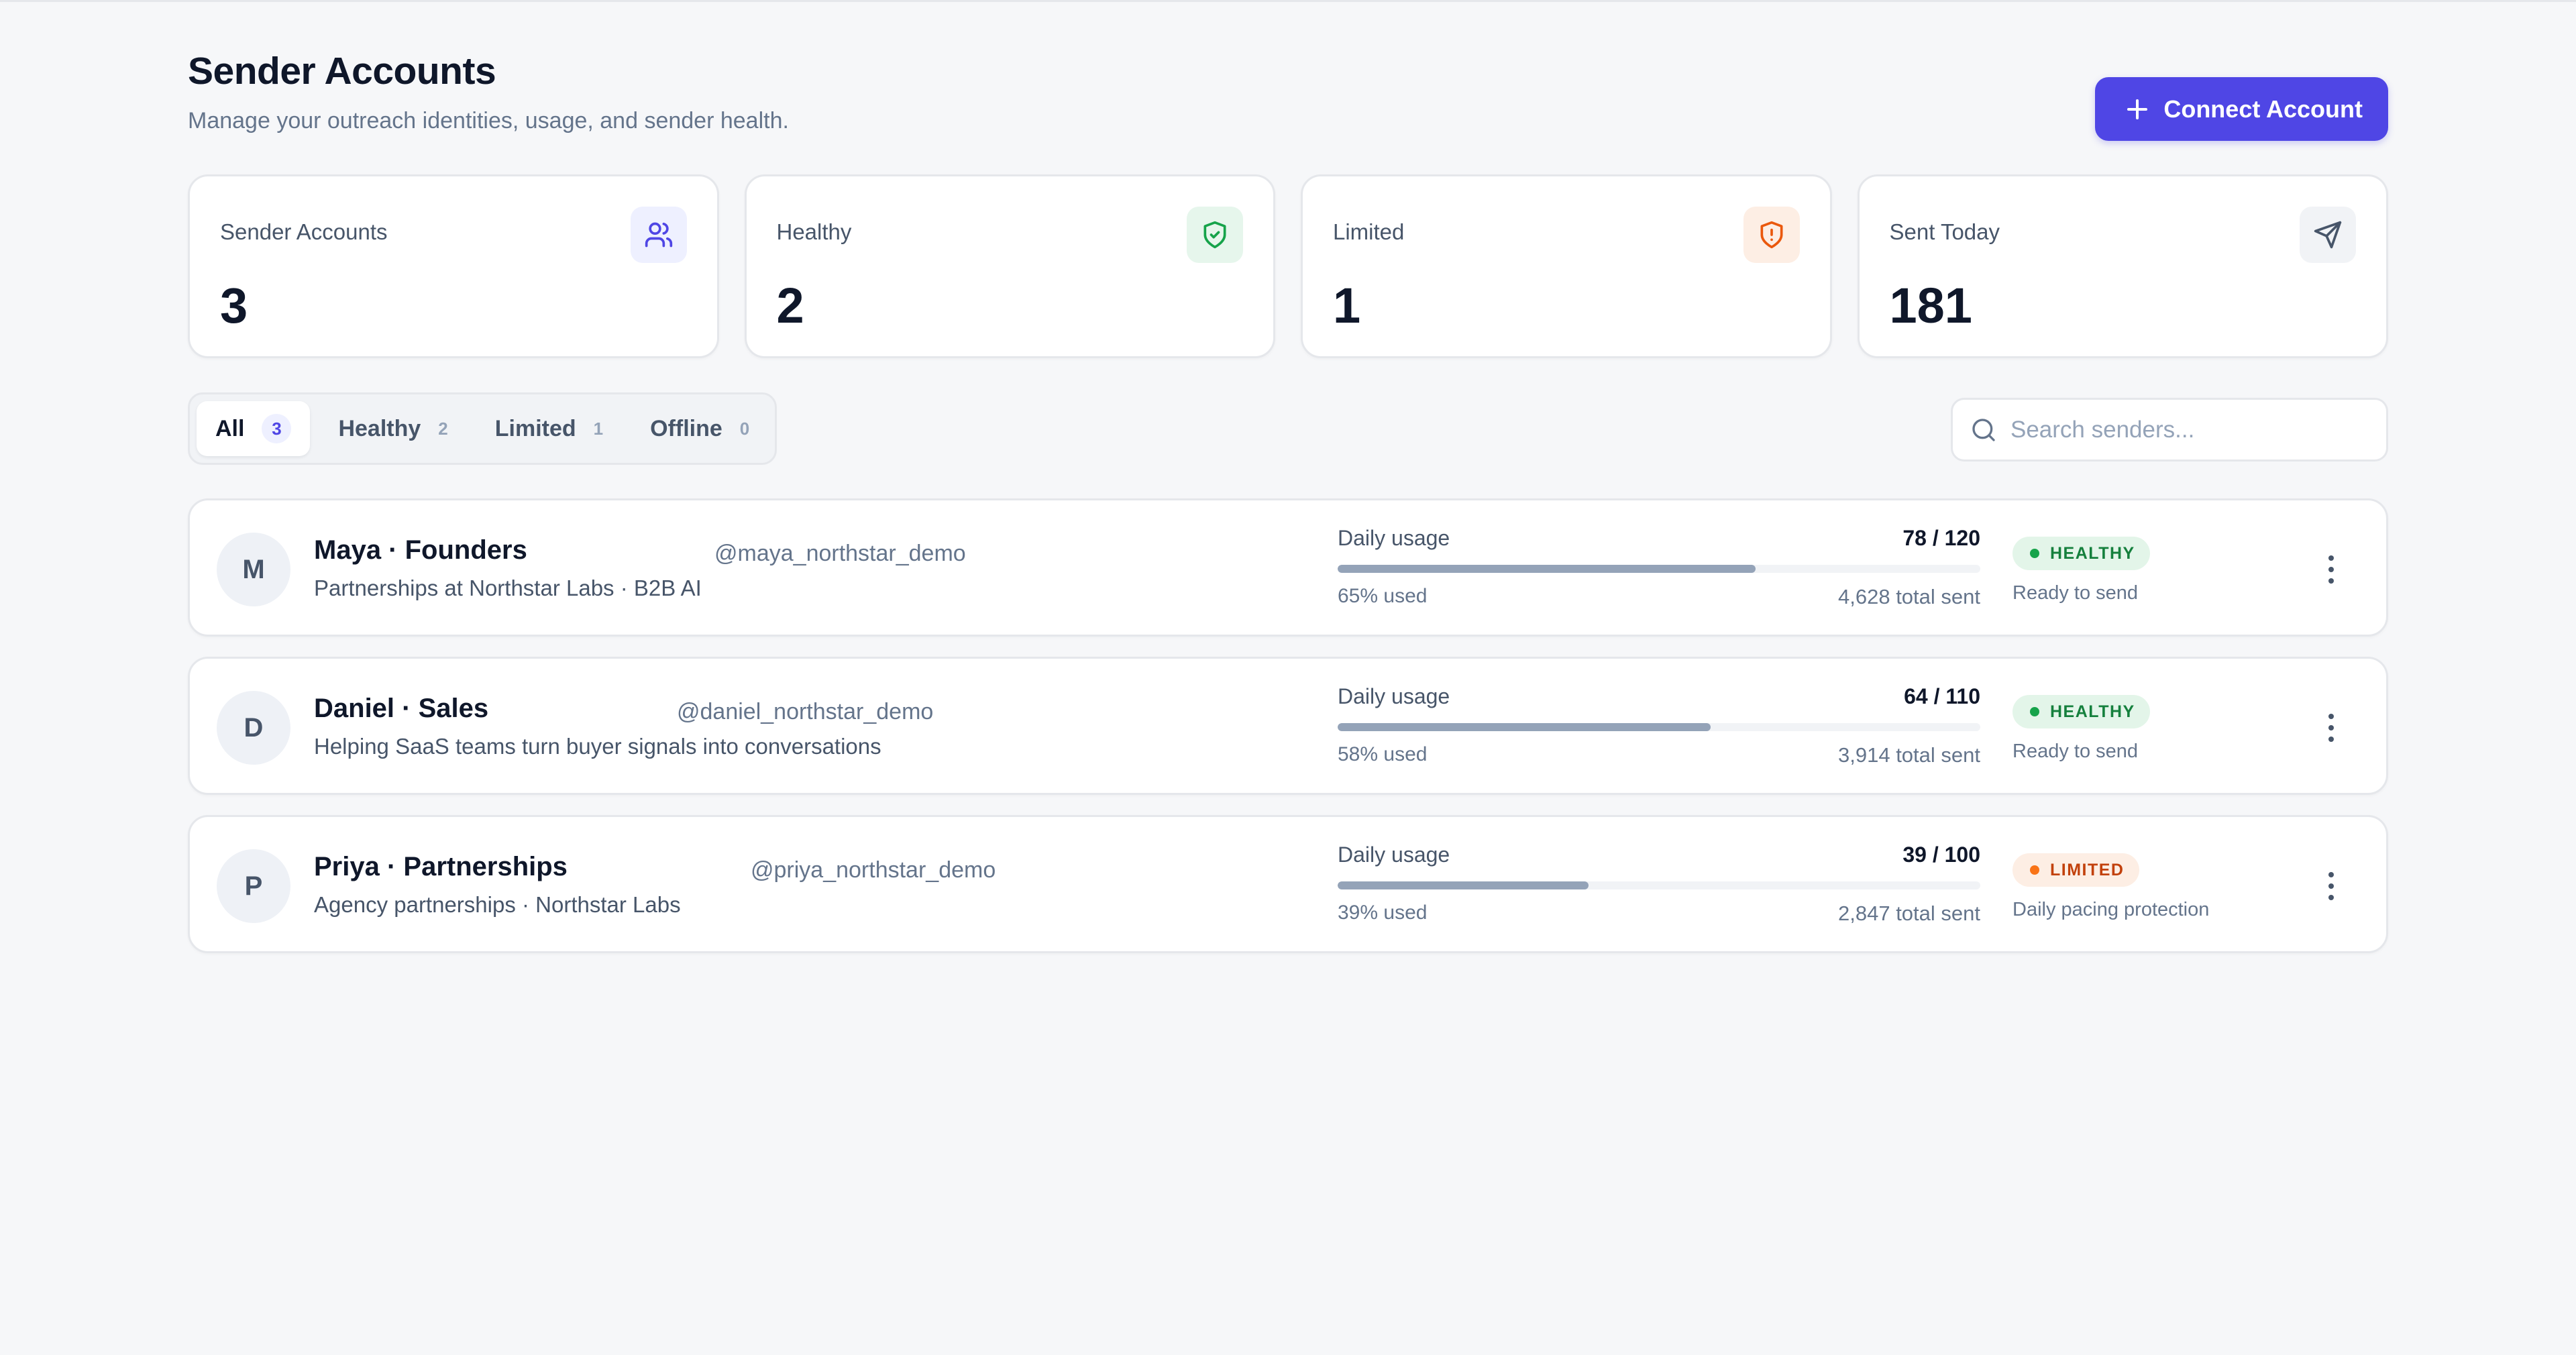  I want to click on filter-tabs: All 3 Healthy 2 Limited 1 Offline 0, so click(482, 429).